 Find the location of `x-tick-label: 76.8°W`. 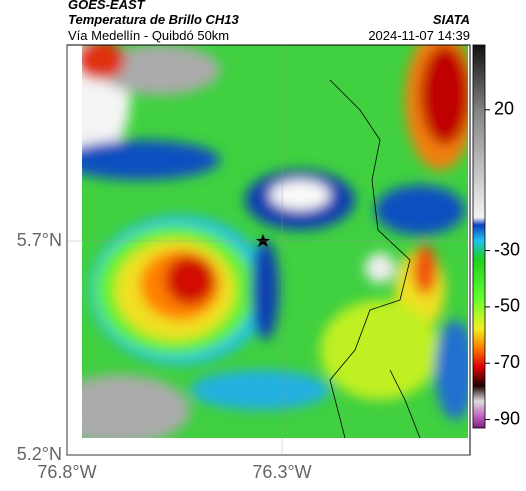

x-tick-label: 76.8°W is located at coordinates (66, 472).